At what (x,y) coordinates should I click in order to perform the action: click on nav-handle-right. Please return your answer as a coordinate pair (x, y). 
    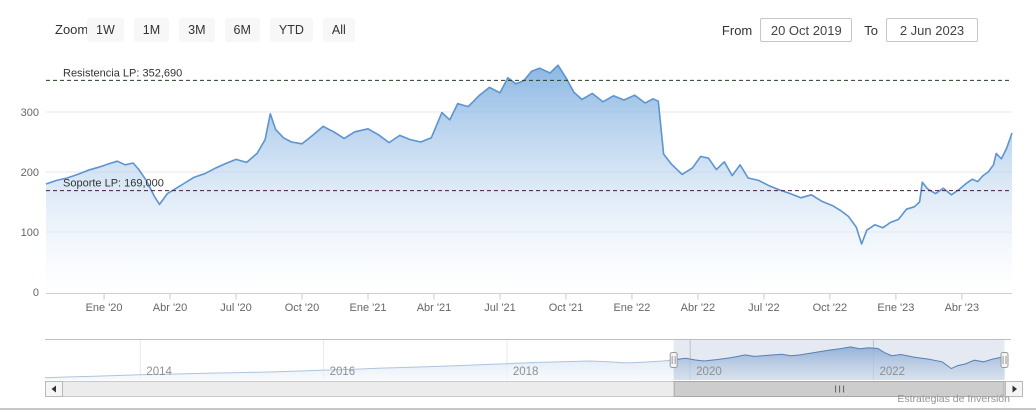
    Looking at the image, I should click on (1004, 360).